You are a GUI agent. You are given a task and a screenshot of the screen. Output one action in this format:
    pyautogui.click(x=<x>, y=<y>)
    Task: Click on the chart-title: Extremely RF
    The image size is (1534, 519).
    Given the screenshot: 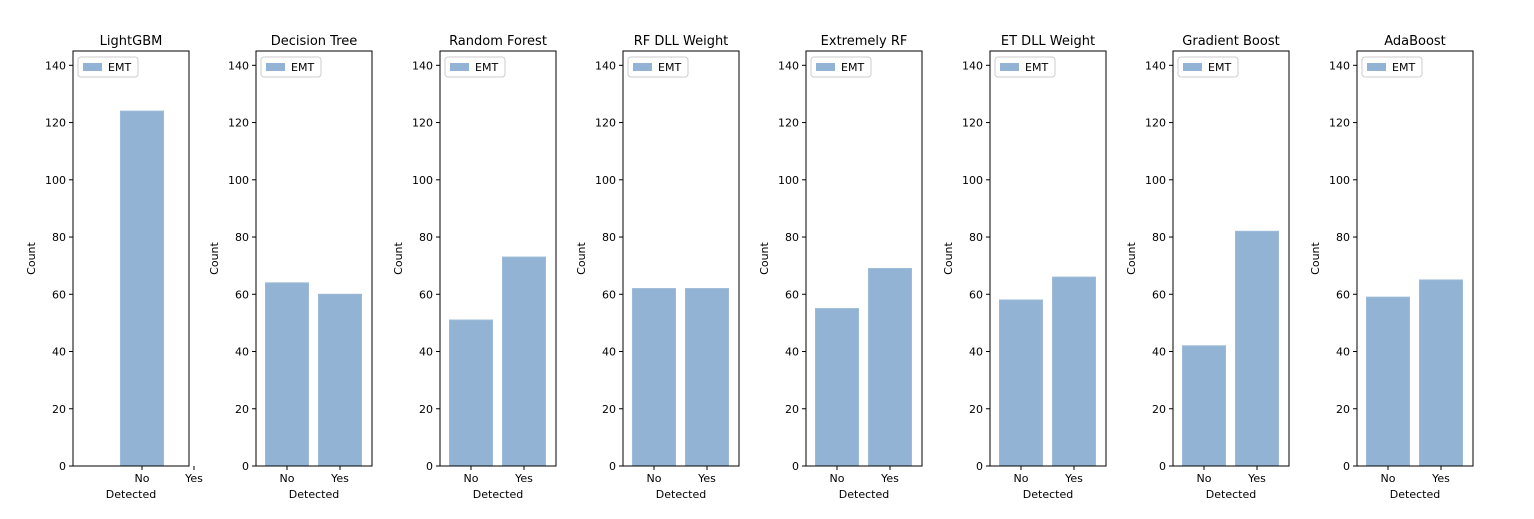 What is the action you would take?
    pyautogui.click(x=864, y=41)
    